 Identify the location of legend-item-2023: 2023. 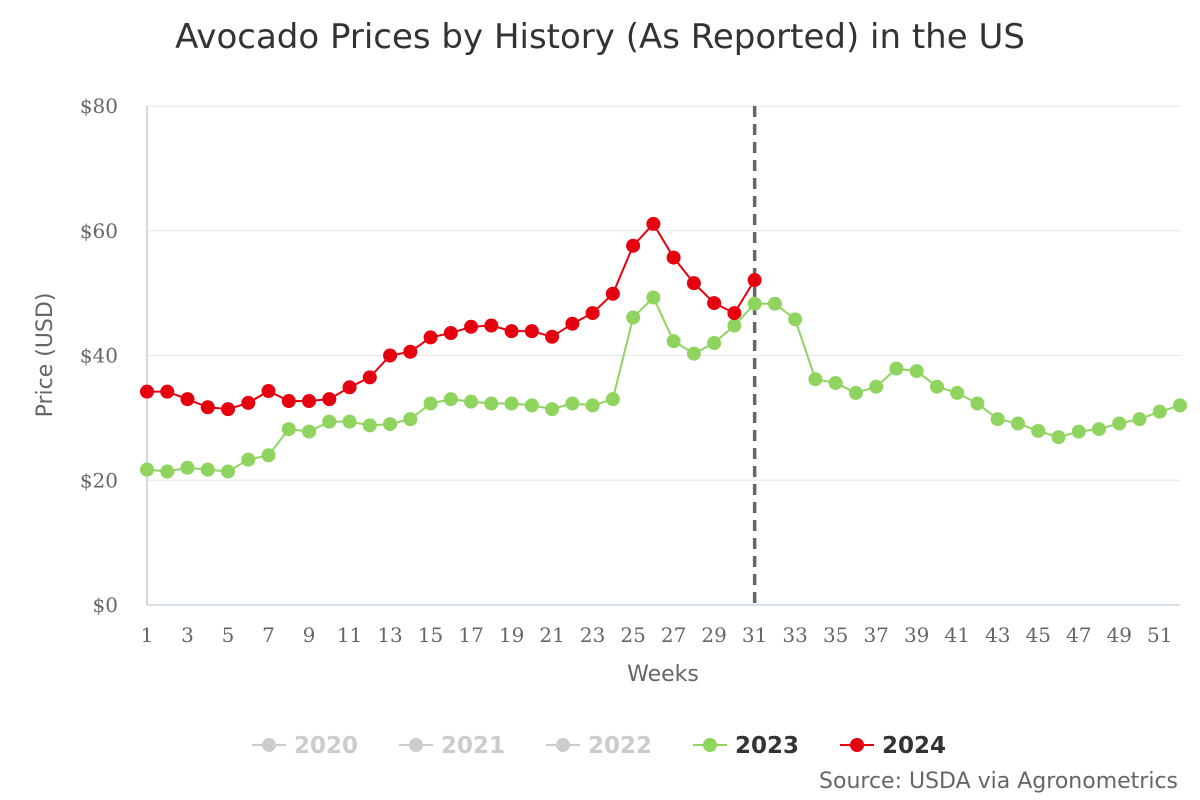
(746, 746).